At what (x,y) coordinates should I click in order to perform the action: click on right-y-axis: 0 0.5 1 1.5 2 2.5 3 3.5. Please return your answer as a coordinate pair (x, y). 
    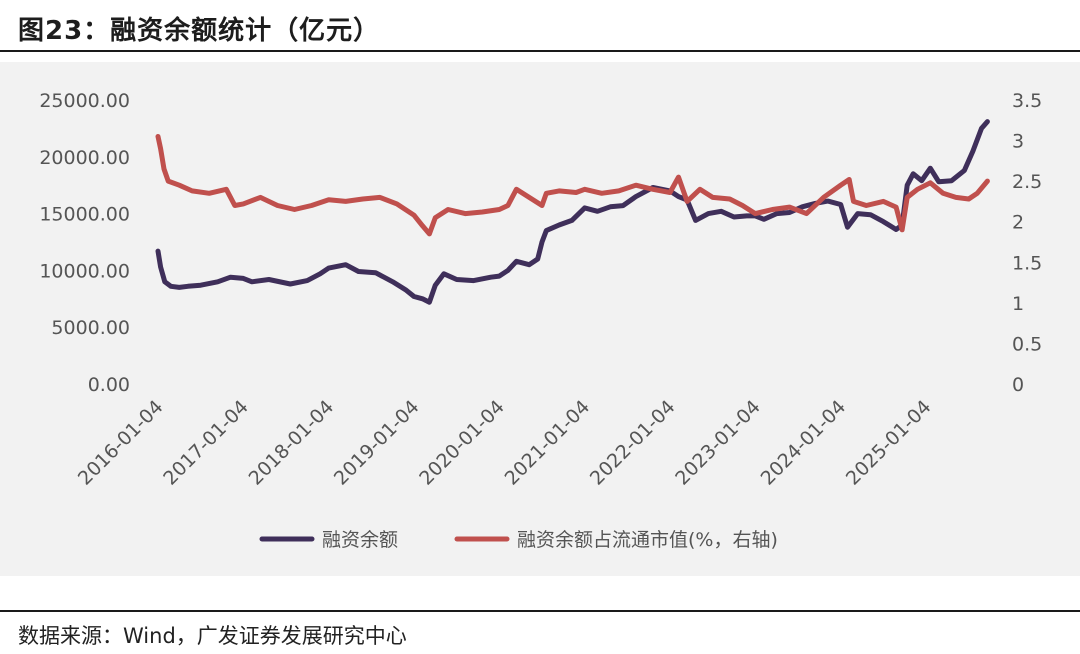
    Looking at the image, I should click on (1027, 243).